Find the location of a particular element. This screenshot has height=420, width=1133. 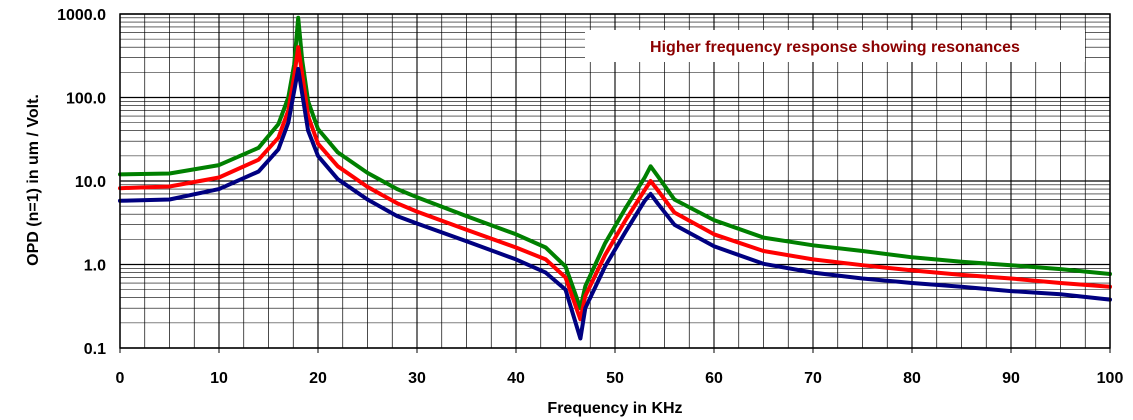

x-tick-label: 100 is located at coordinates (1110, 378).